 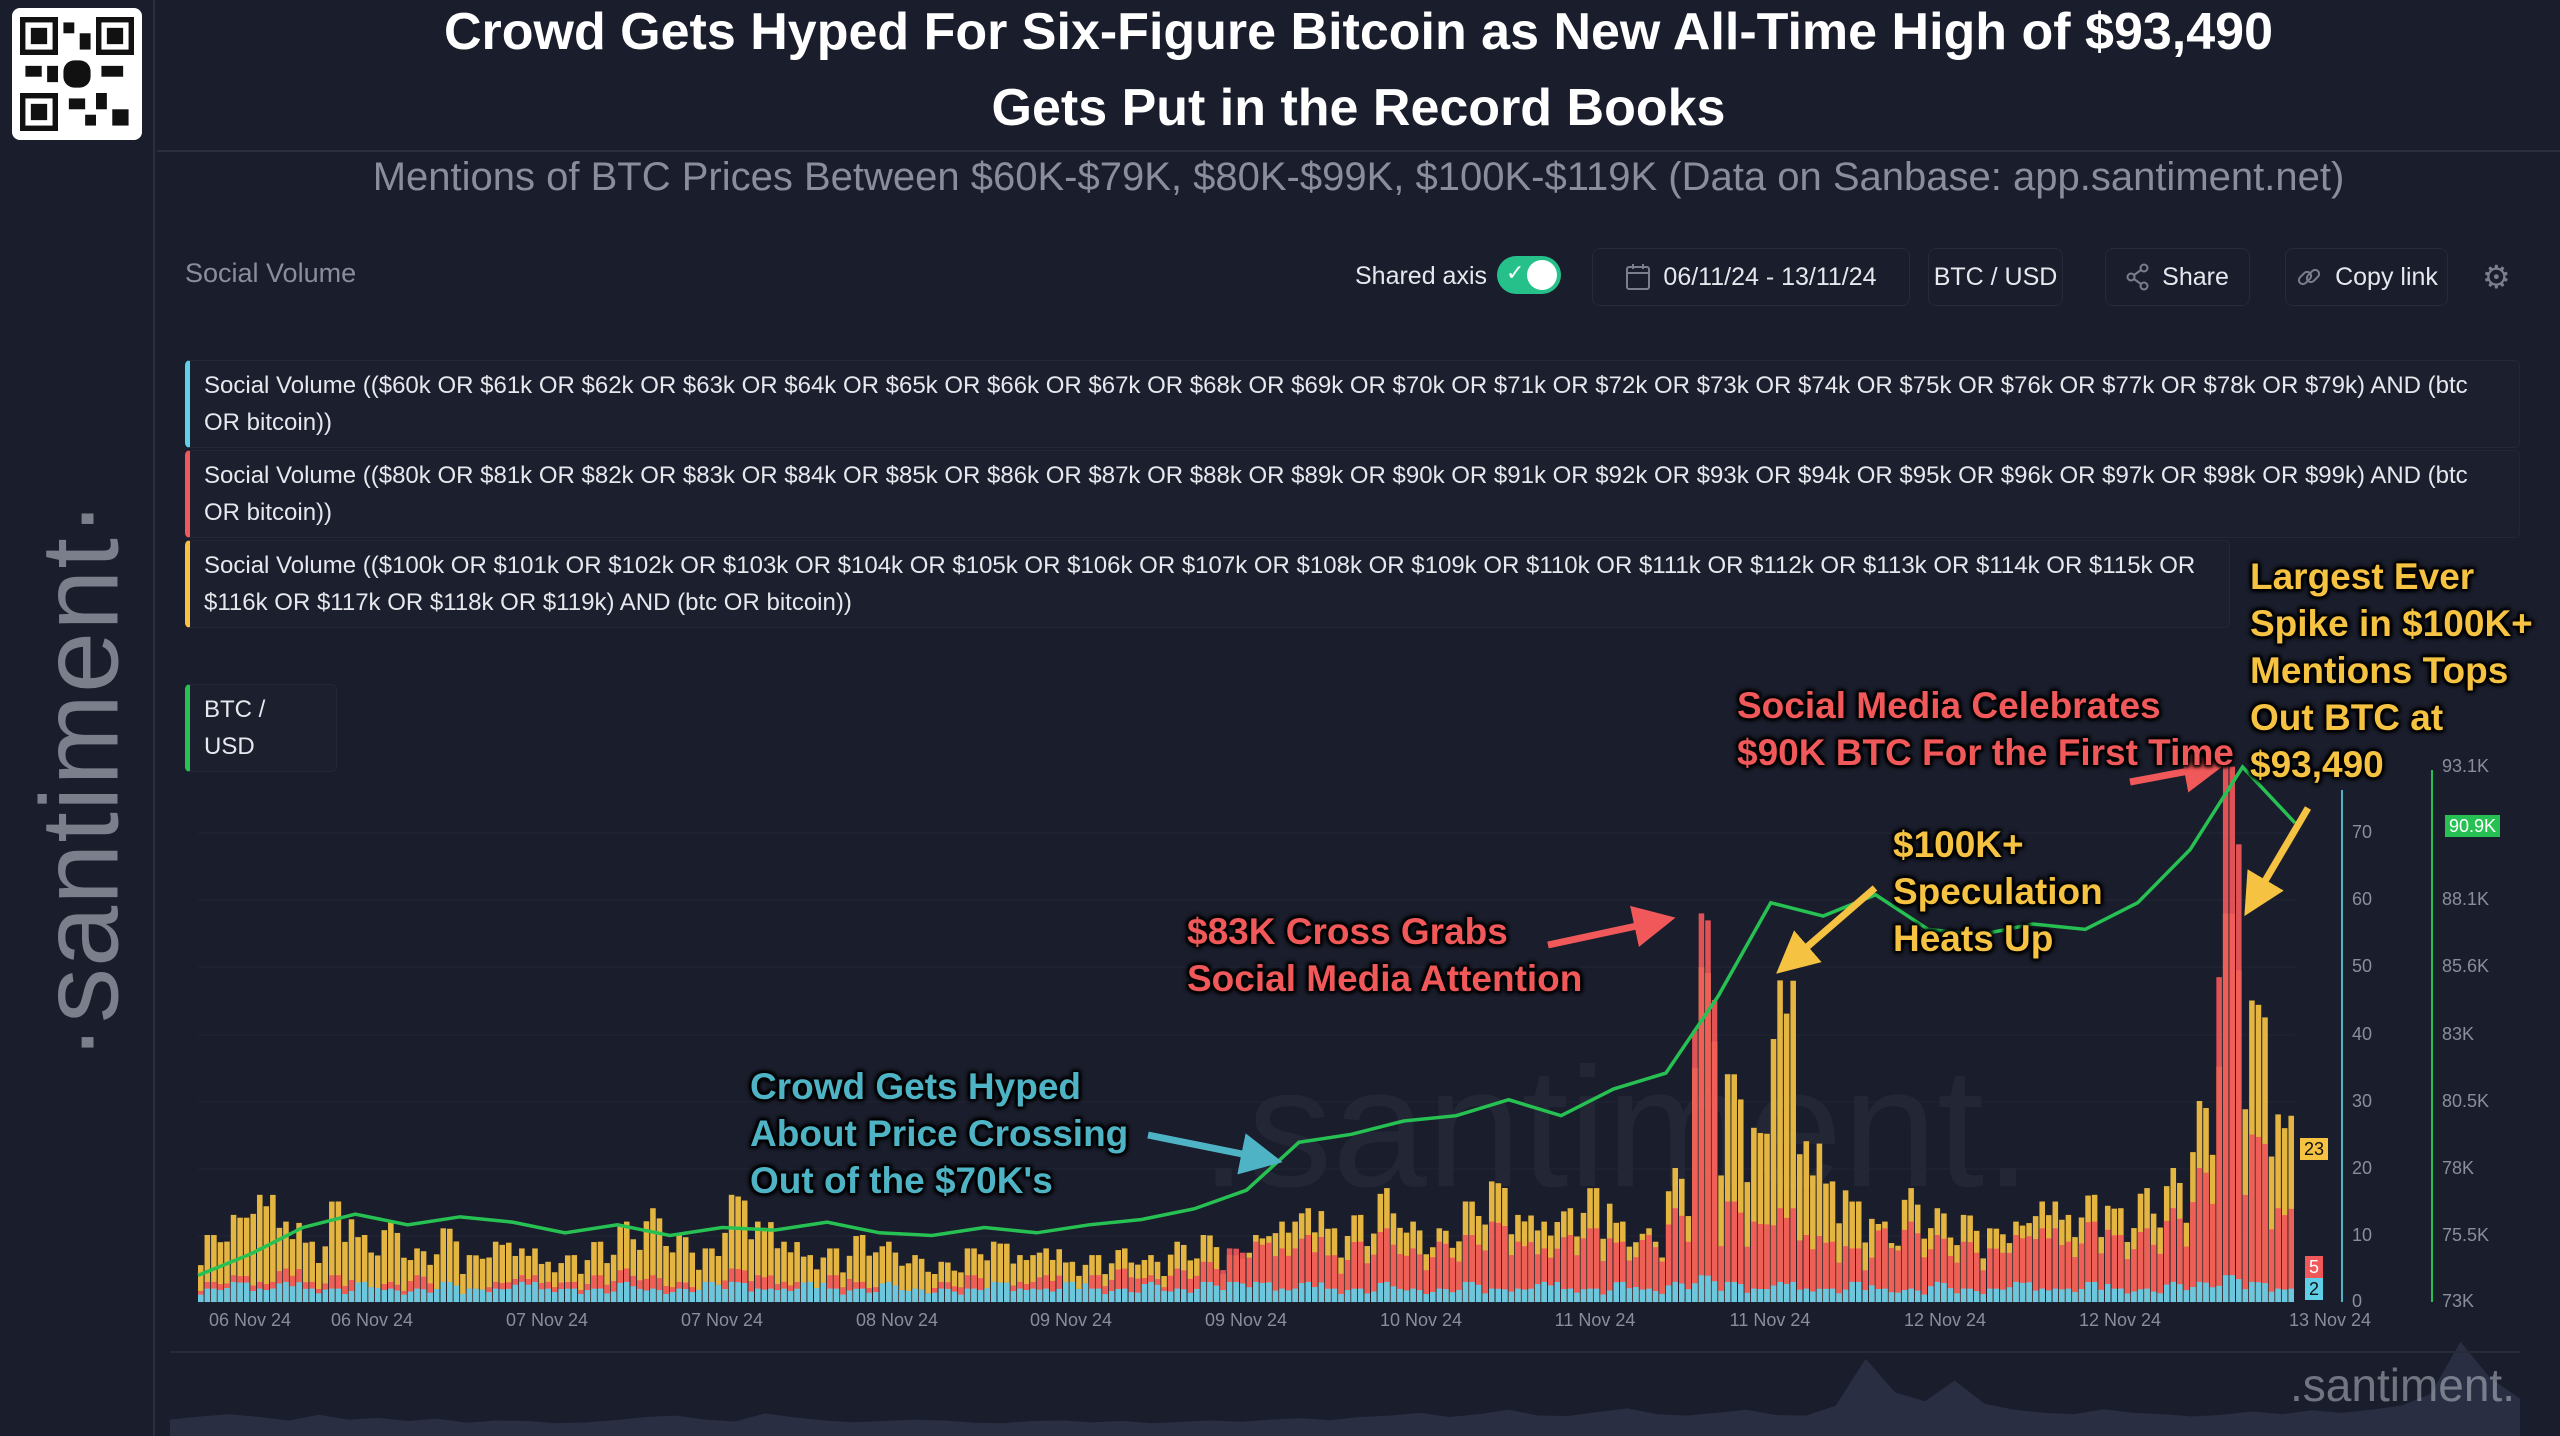 I want to click on annotation-line: Spike in $100K+, so click(x=2391, y=623).